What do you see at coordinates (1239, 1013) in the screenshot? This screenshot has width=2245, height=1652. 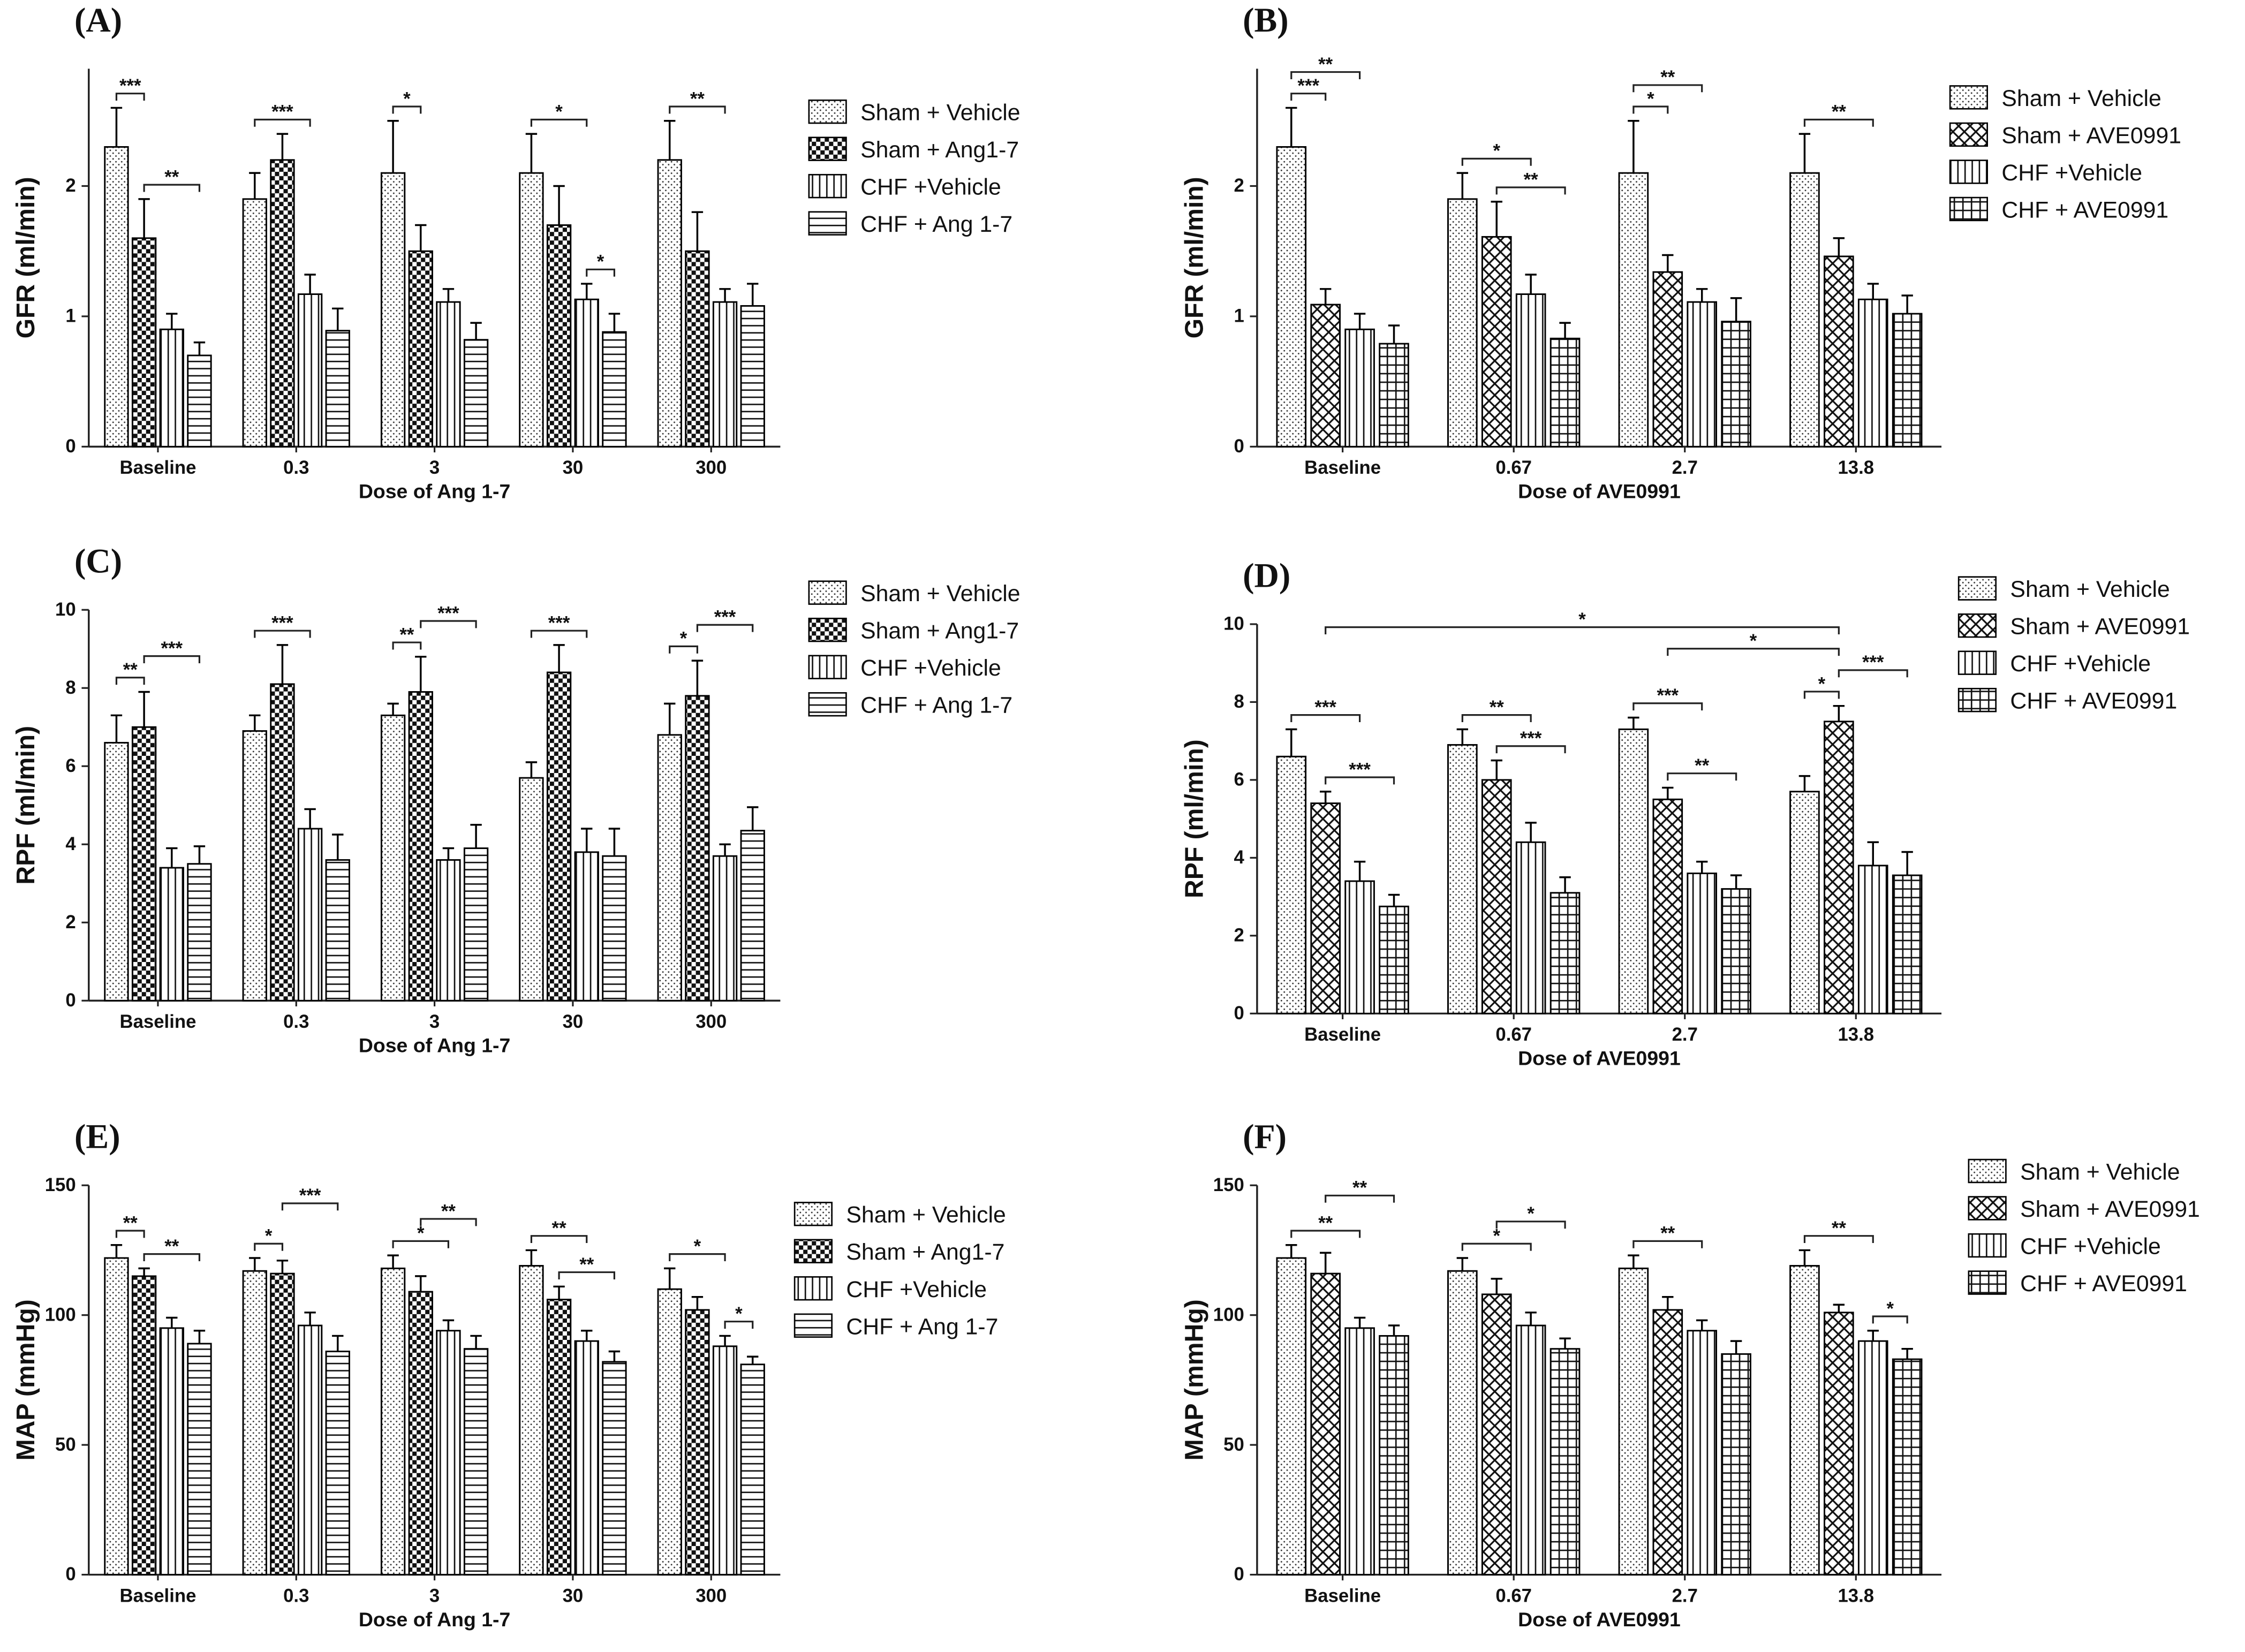 I see `y-tick-label: 0` at bounding box center [1239, 1013].